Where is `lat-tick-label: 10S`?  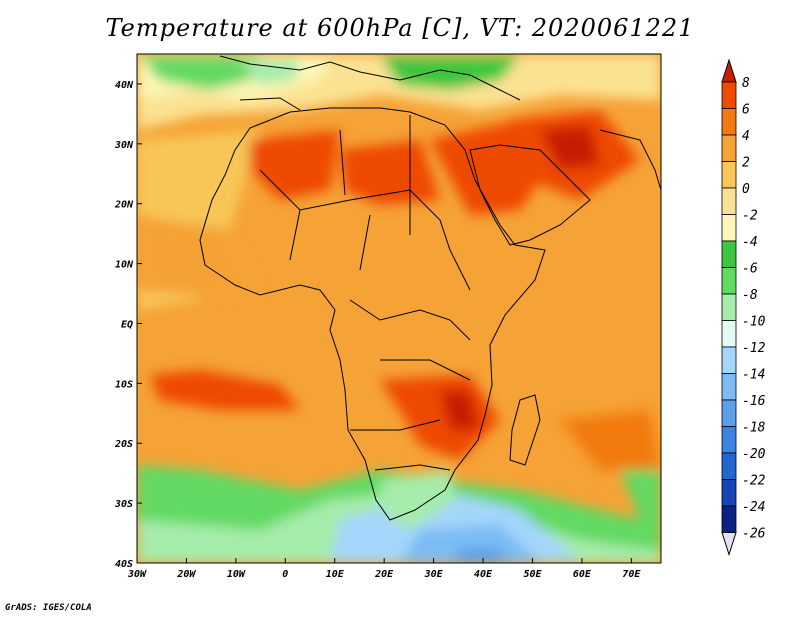 lat-tick-label: 10S is located at coordinates (124, 384).